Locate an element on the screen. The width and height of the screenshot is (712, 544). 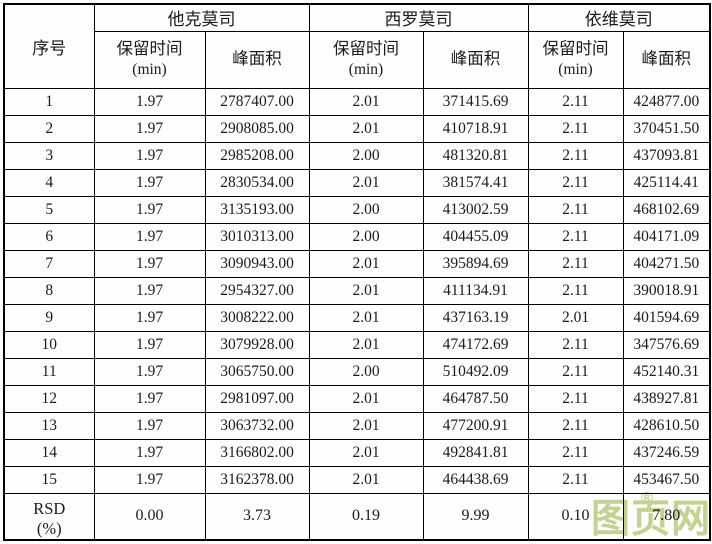
cell-sirolimus-peak-area: 371415.69 is located at coordinates (475, 101).